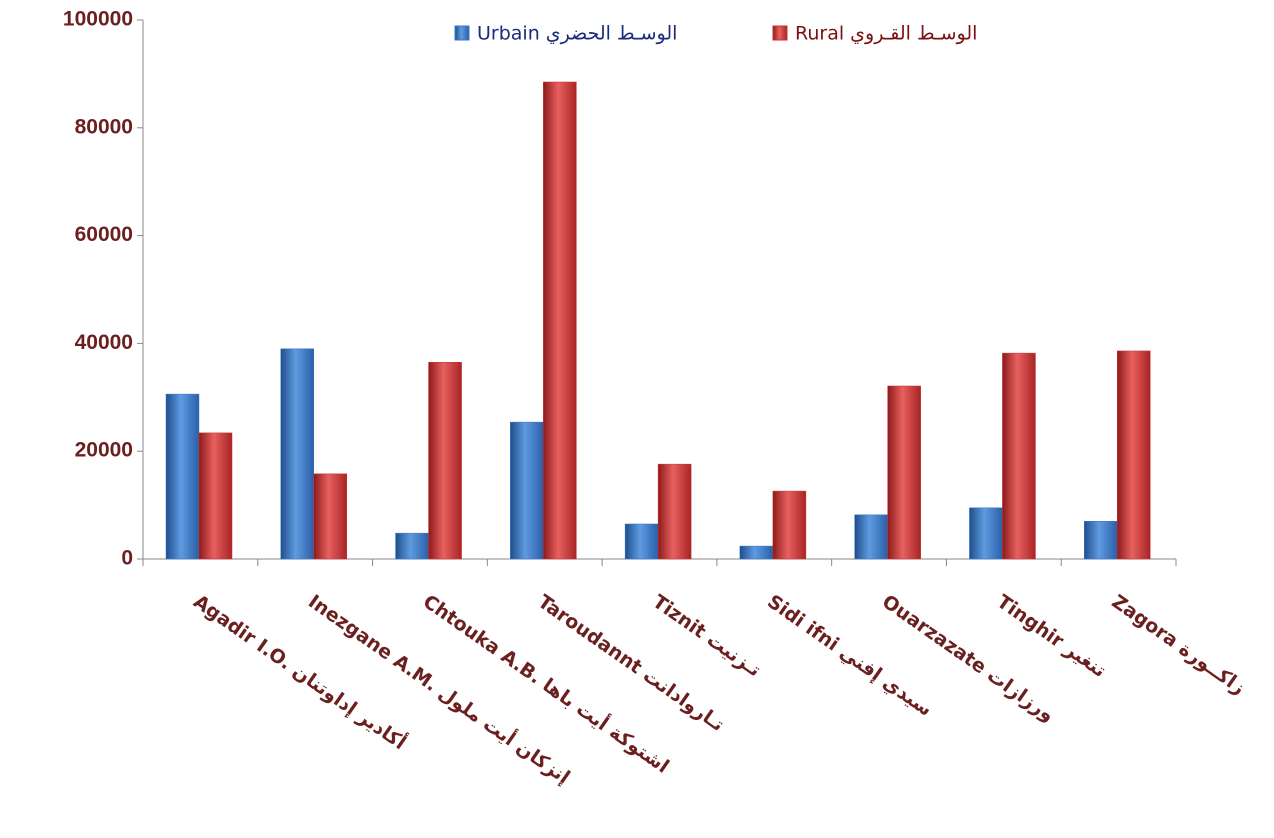  What do you see at coordinates (104, 342) in the screenshot?
I see `y-tick-label: 40000` at bounding box center [104, 342].